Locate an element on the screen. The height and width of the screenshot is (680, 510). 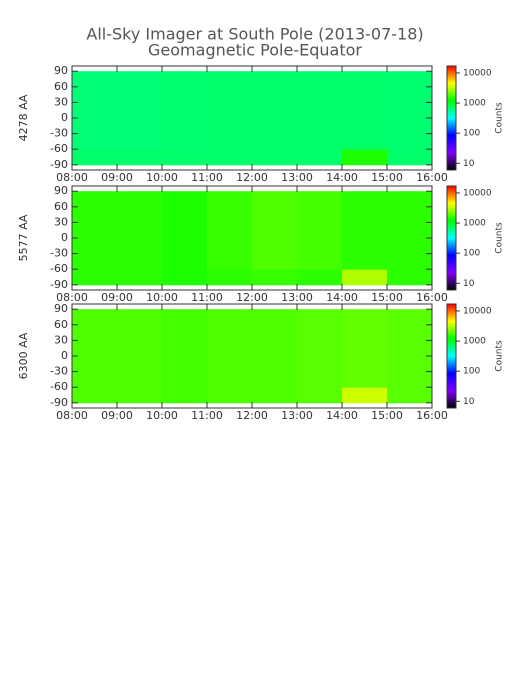
y-tick-label: 60 is located at coordinates (61, 324).